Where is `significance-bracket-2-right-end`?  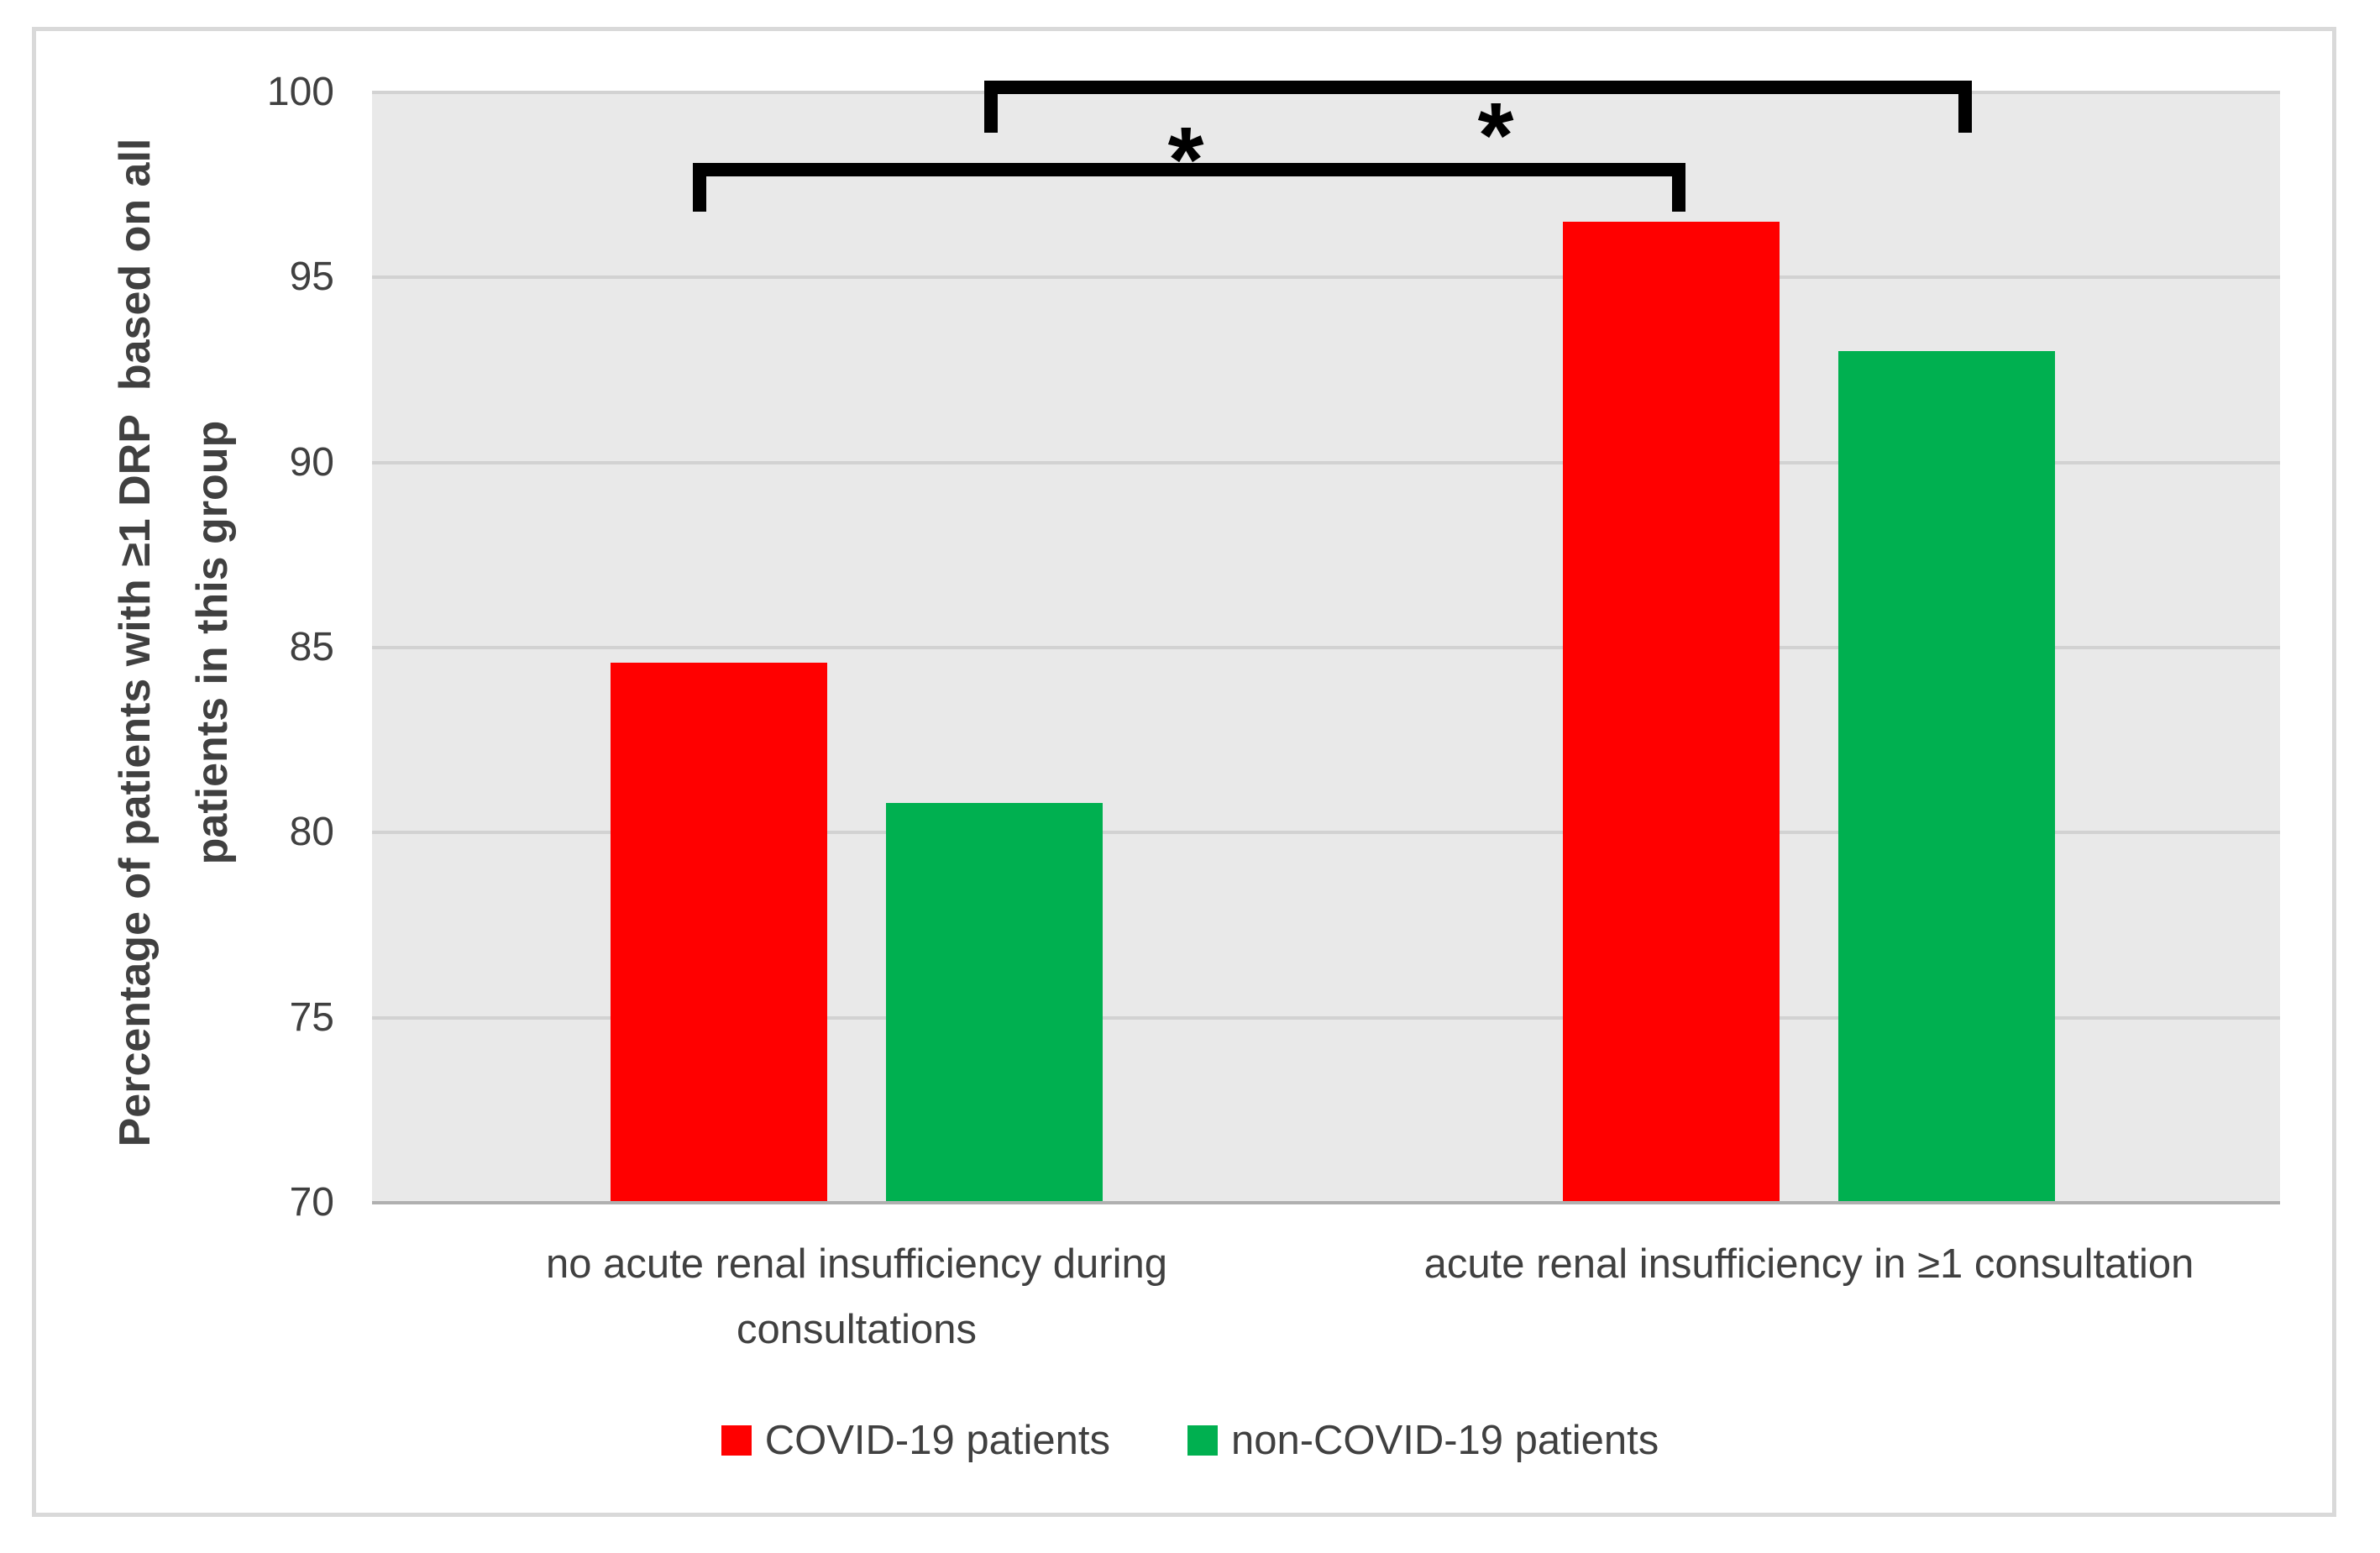
significance-bracket-2-right-end is located at coordinates (1965, 107).